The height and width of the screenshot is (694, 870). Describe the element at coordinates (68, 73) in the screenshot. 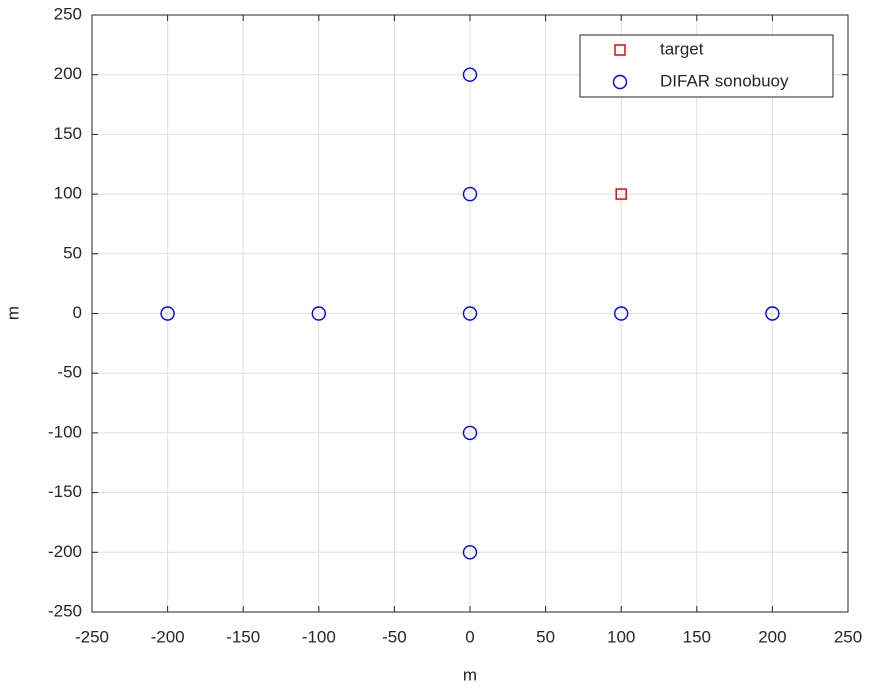

I see `y-tick-label: 200` at that location.